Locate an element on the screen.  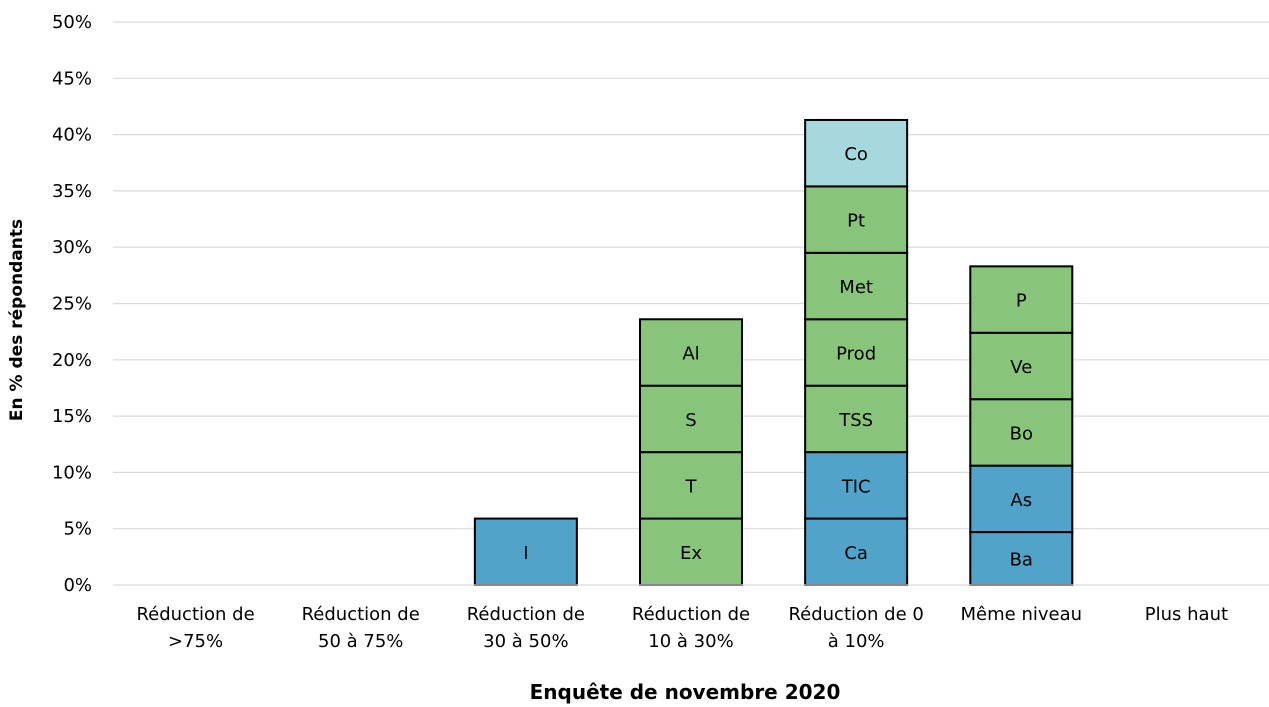
bar-segment-label: S is located at coordinates (690, 420).